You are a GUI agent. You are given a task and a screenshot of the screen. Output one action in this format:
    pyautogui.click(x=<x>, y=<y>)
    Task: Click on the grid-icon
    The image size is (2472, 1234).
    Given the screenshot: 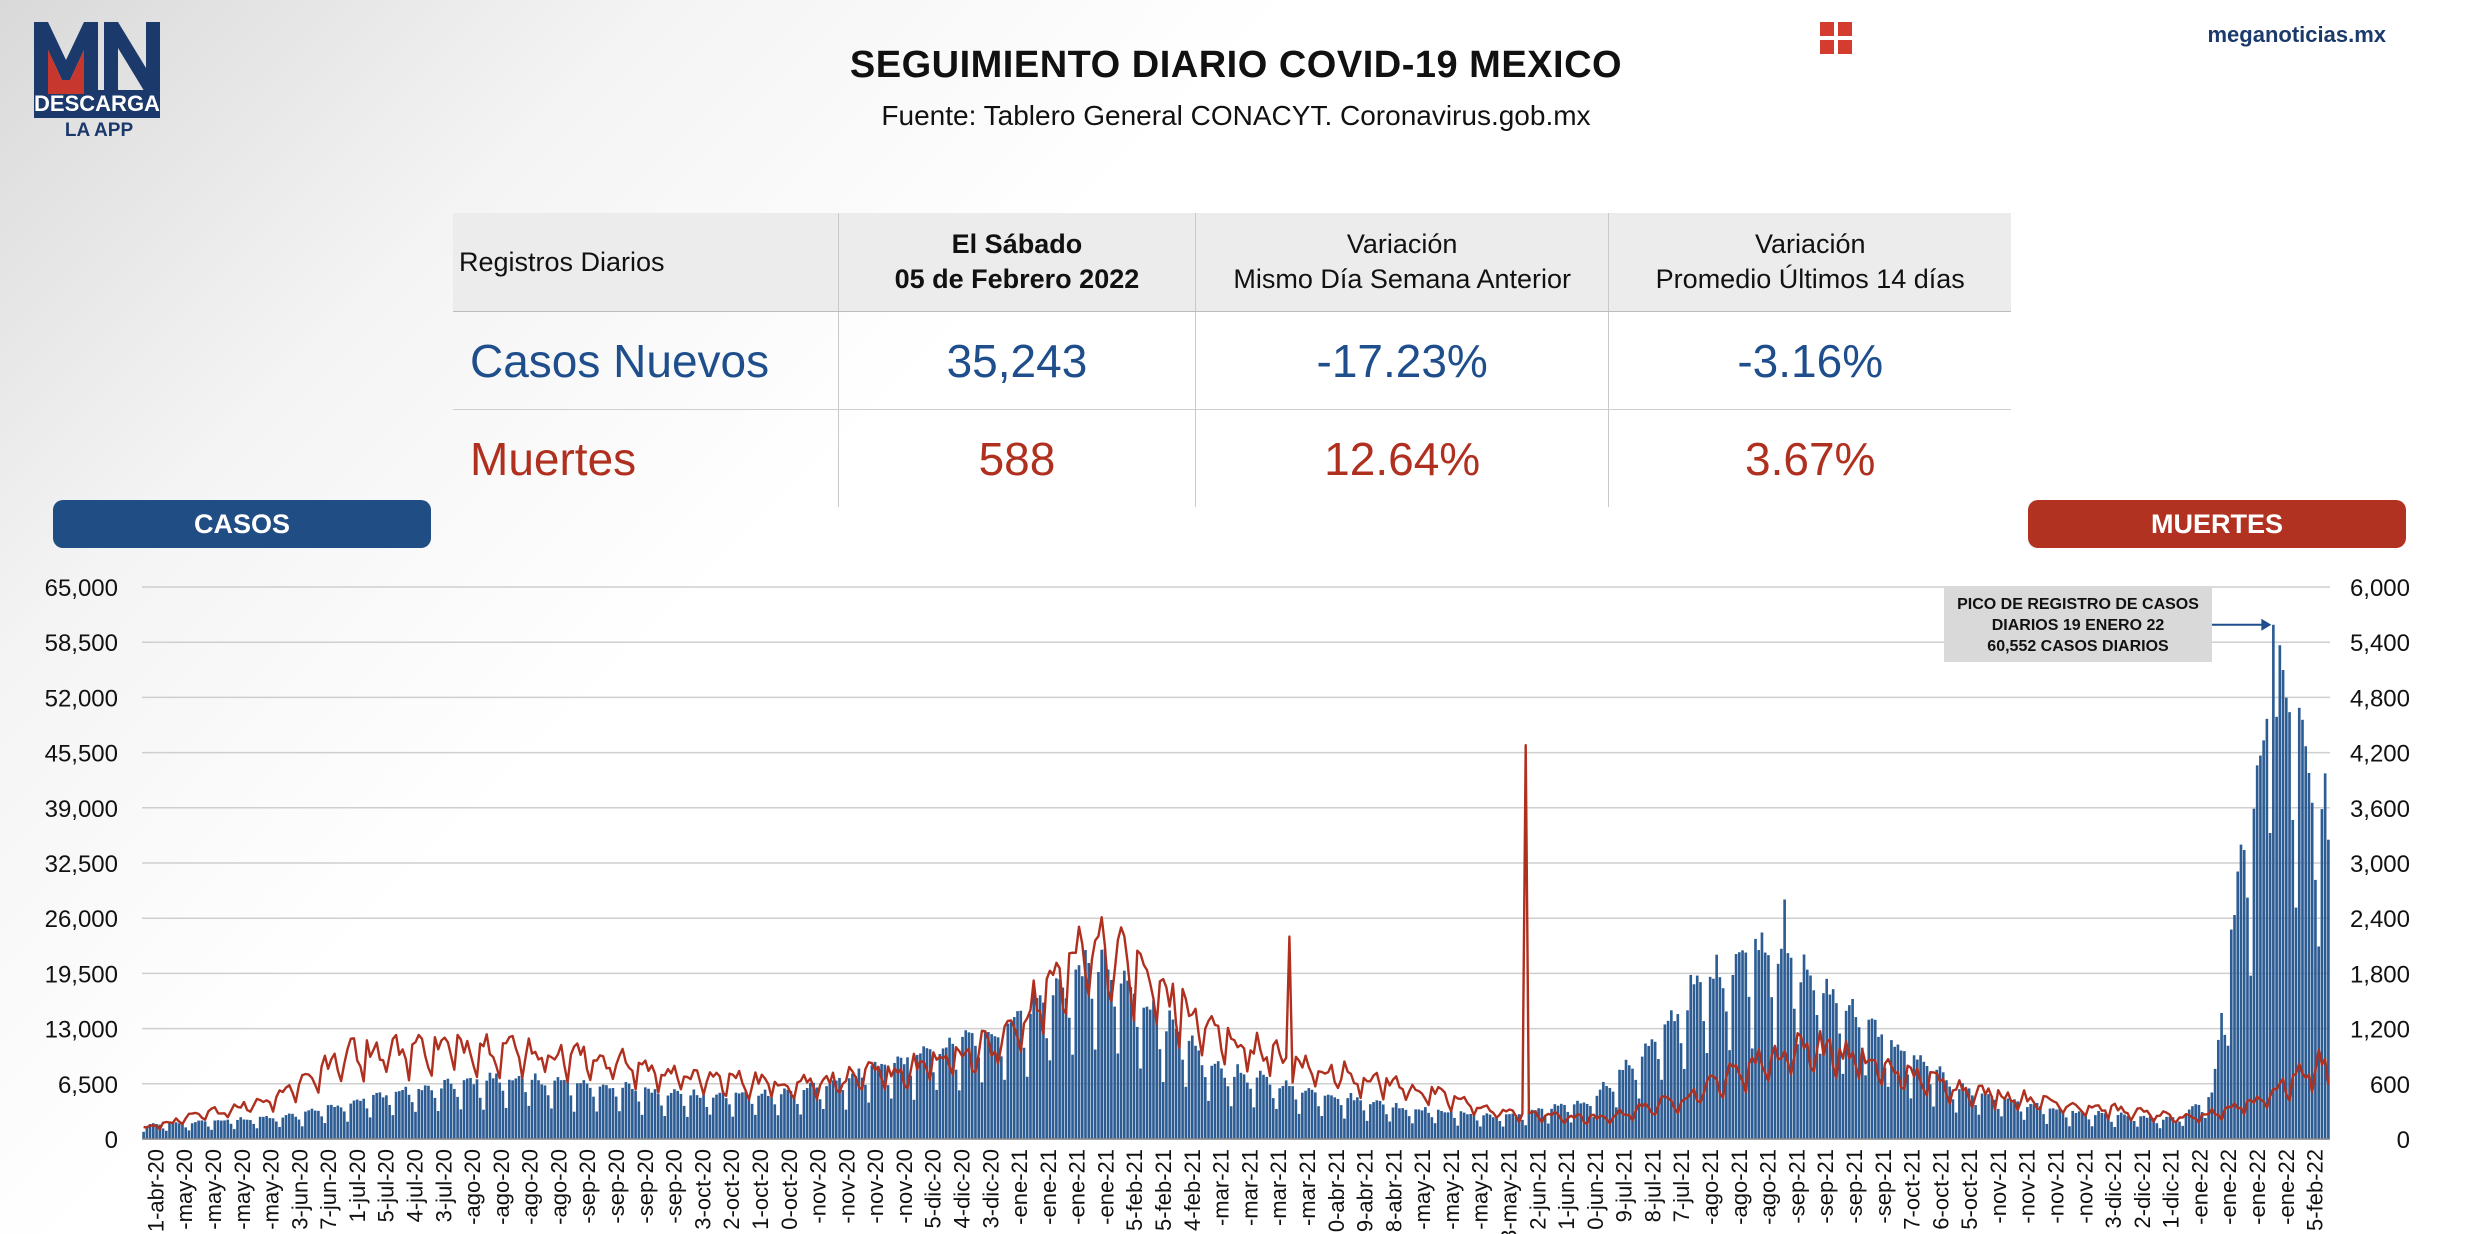 What is the action you would take?
    pyautogui.click(x=1836, y=38)
    